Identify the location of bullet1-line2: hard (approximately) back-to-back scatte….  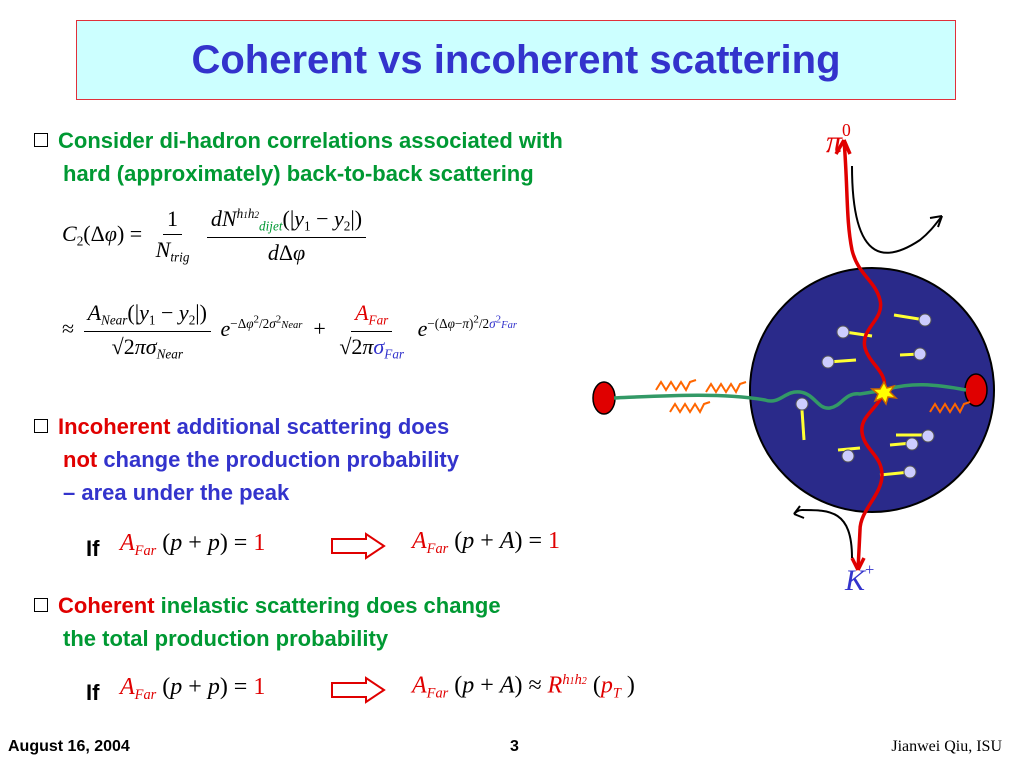
(298, 173).